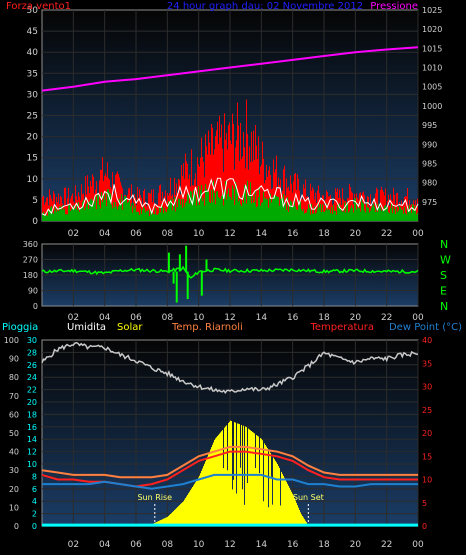  I want to click on temp-riarnoli-line, so click(229, 462).